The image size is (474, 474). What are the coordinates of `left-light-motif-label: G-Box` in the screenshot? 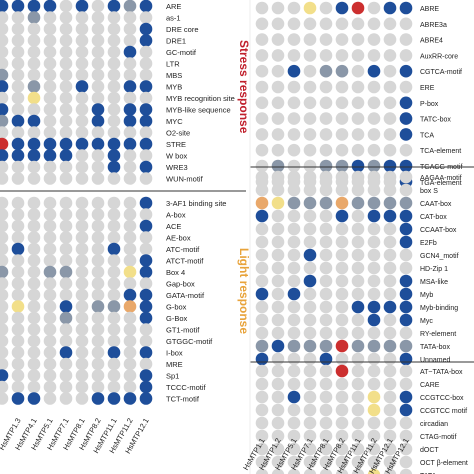 It's located at (177, 318).